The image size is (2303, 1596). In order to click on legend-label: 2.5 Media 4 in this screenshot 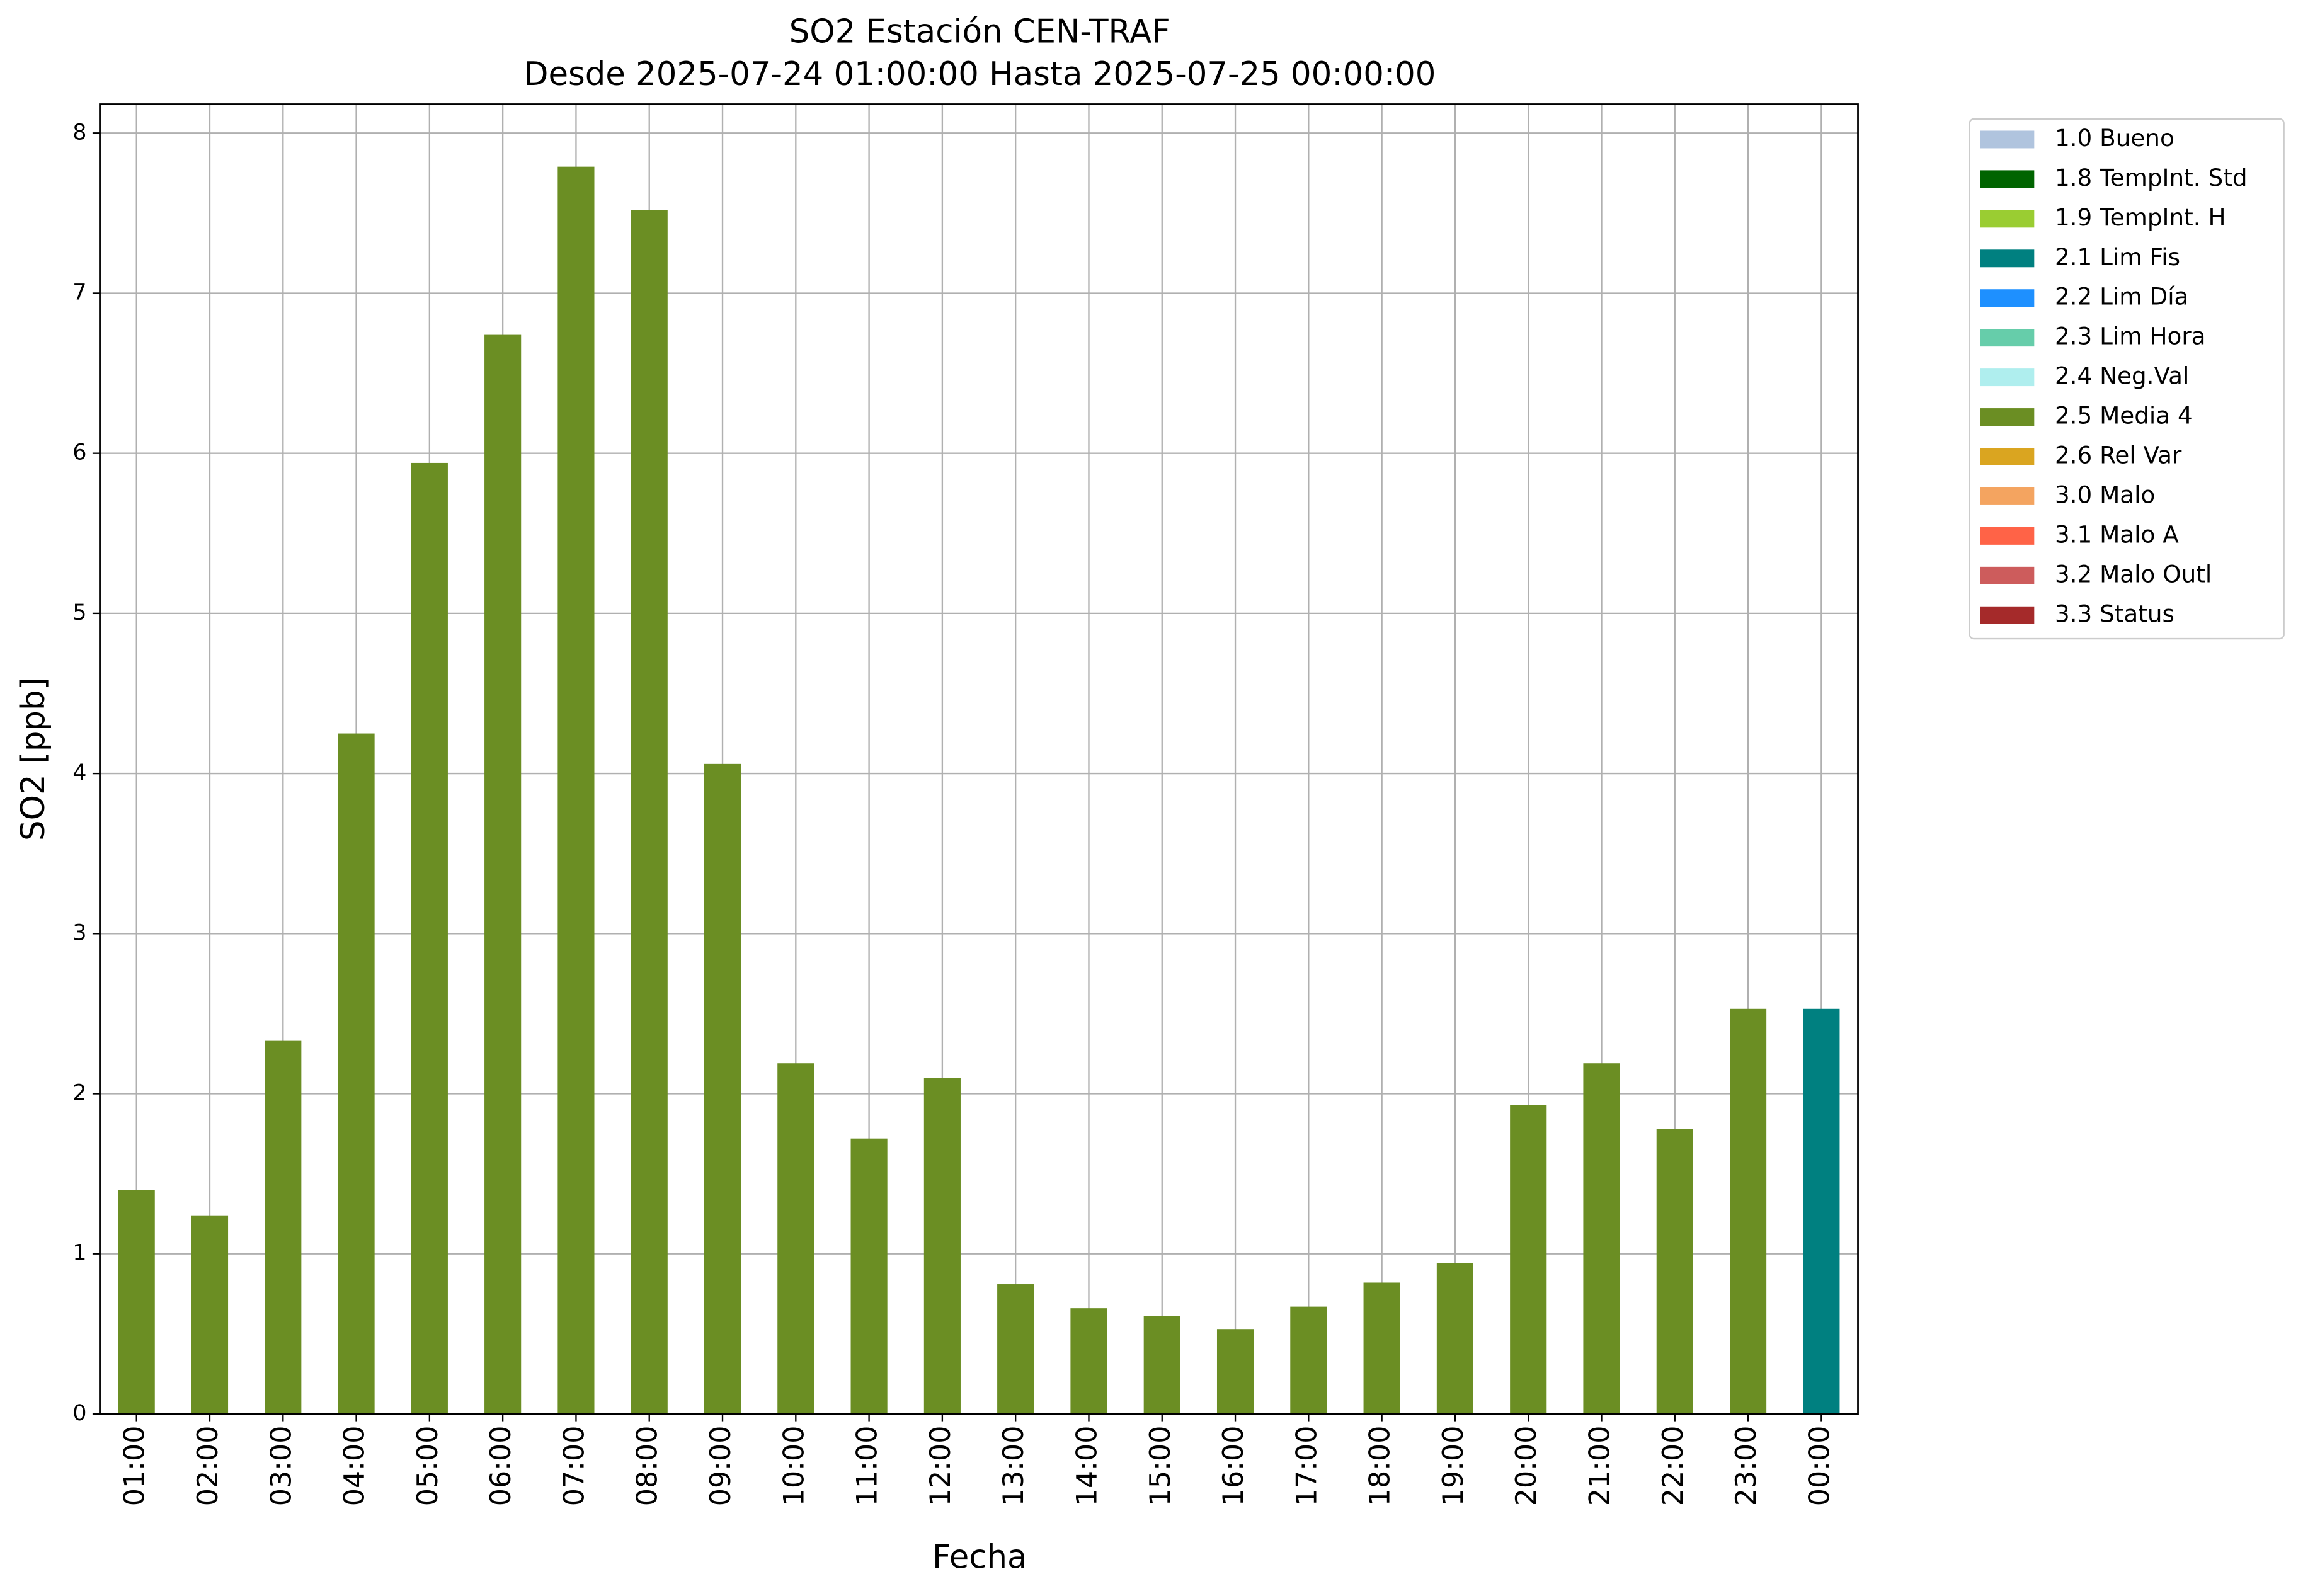, I will do `click(2124, 416)`.